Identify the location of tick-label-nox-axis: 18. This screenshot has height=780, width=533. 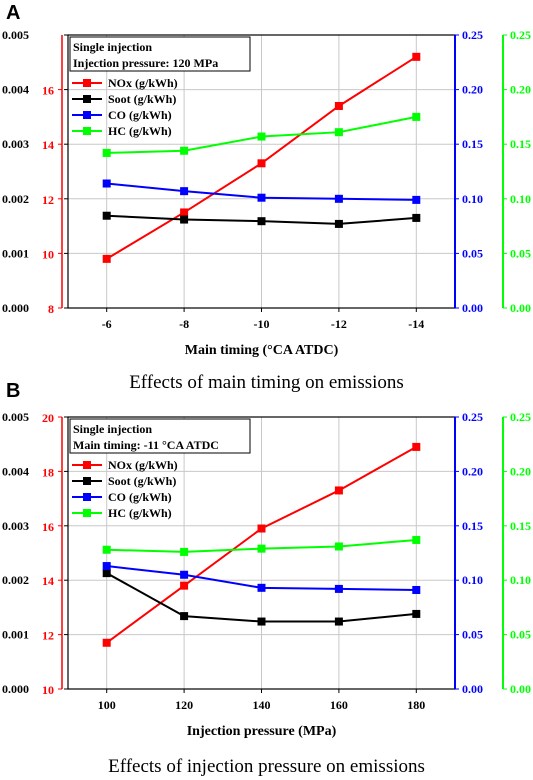
(48, 472).